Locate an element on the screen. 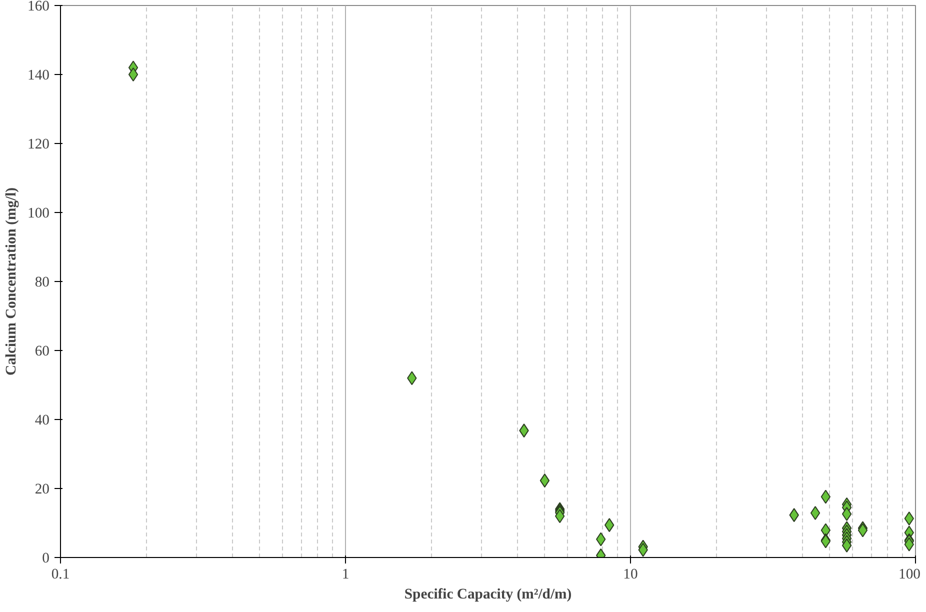 The width and height of the screenshot is (926, 612). y-tick-label: 140 is located at coordinates (39, 76).